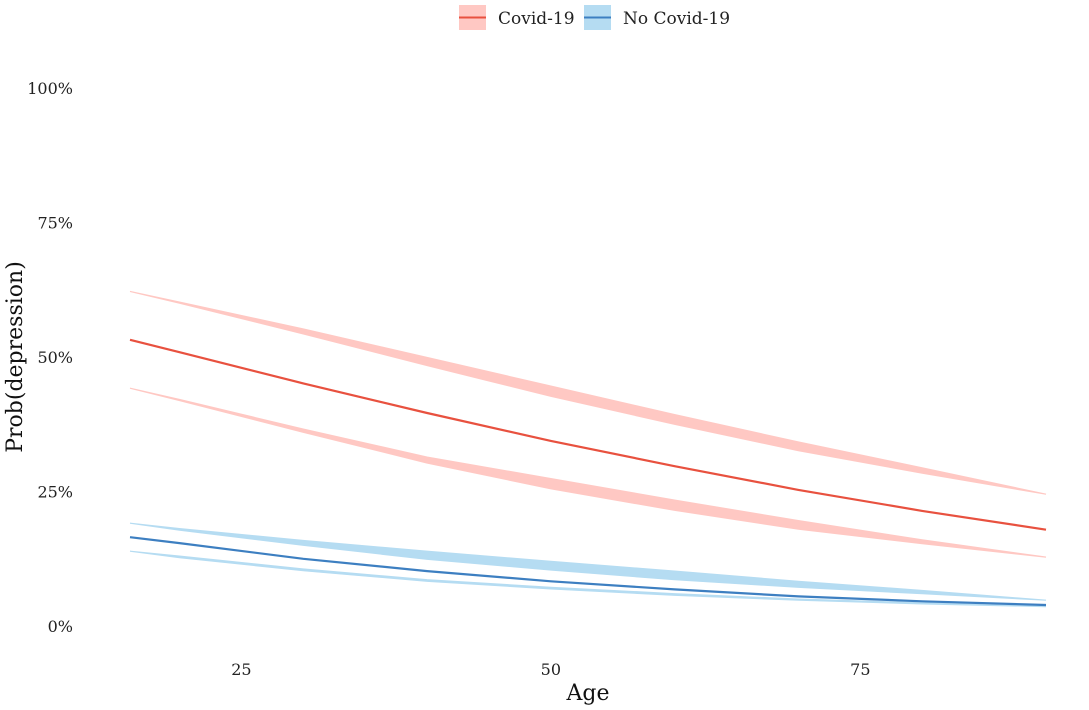 The width and height of the screenshot is (1089, 710). What do you see at coordinates (860, 669) in the screenshot?
I see `x-tick-label: 75` at bounding box center [860, 669].